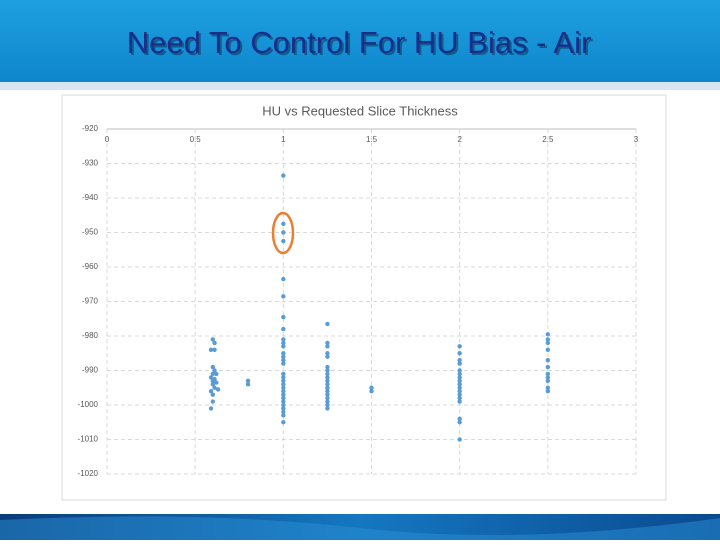  I want to click on x-tick-label: 1.5, so click(372, 139).